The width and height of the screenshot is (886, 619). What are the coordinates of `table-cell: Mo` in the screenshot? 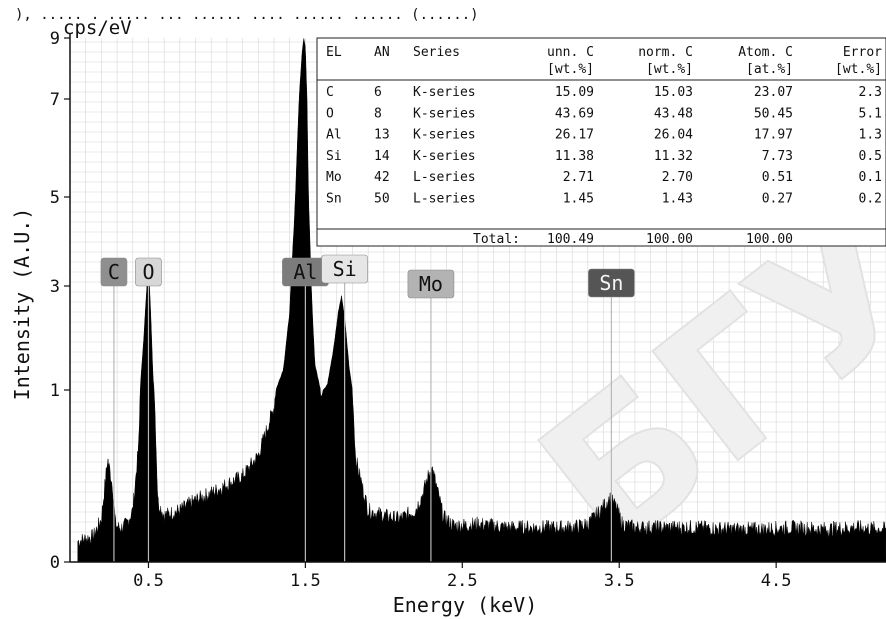 It's located at (334, 177).